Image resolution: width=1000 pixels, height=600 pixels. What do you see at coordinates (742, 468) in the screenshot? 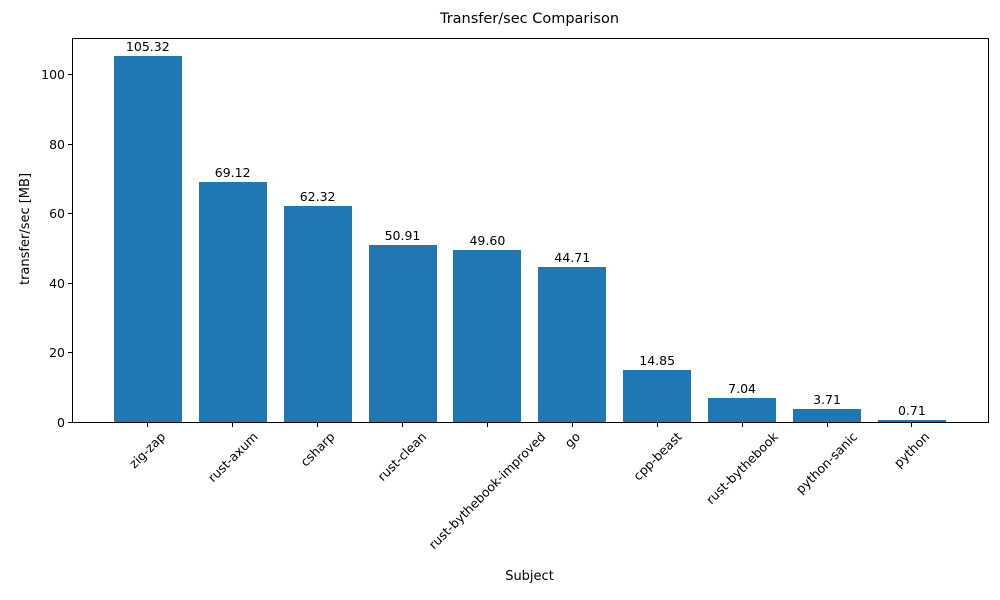
I see `x-tick-label: rust-bythebook` at bounding box center [742, 468].